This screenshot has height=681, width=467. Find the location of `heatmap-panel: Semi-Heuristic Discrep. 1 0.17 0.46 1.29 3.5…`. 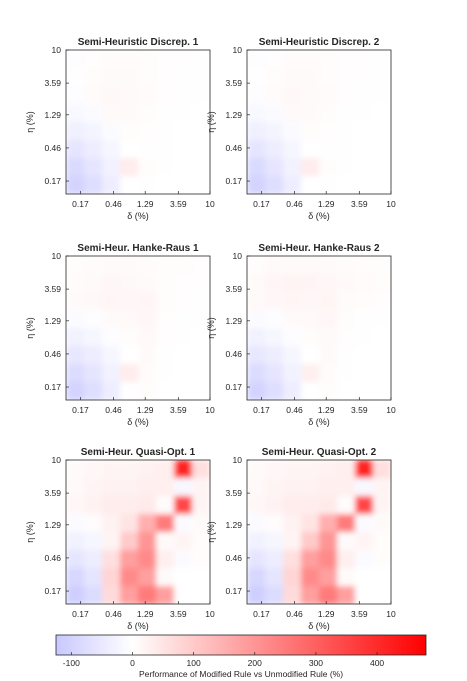

heatmap-panel: Semi-Heuristic Discrep. 1 0.17 0.46 1.29 3.5… is located at coordinates (120, 129).